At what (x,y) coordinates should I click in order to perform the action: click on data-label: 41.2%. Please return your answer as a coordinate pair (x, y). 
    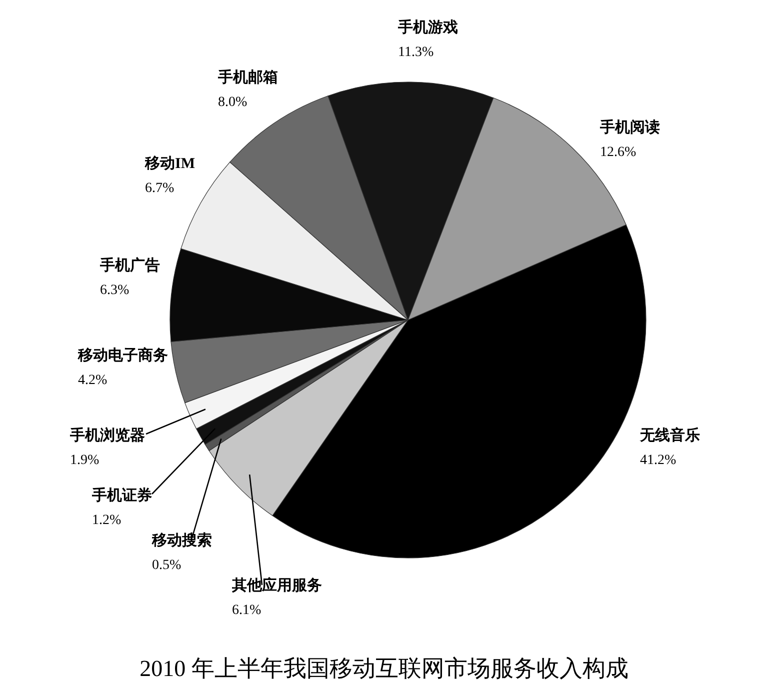
    Looking at the image, I should click on (658, 460).